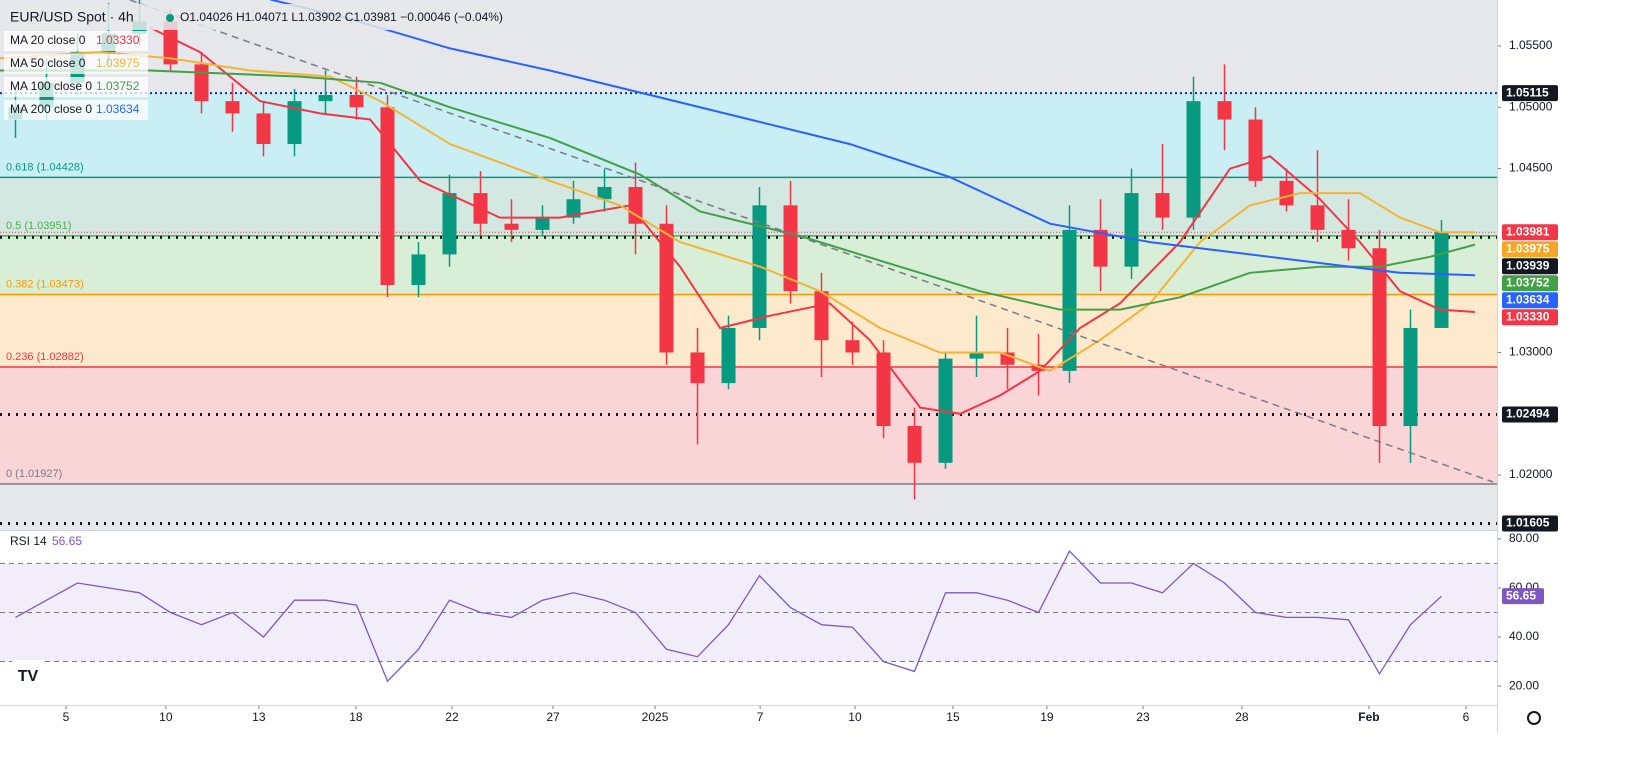 The height and width of the screenshot is (762, 1631). I want to click on fib-label: 0 (1.01927), so click(34, 474).